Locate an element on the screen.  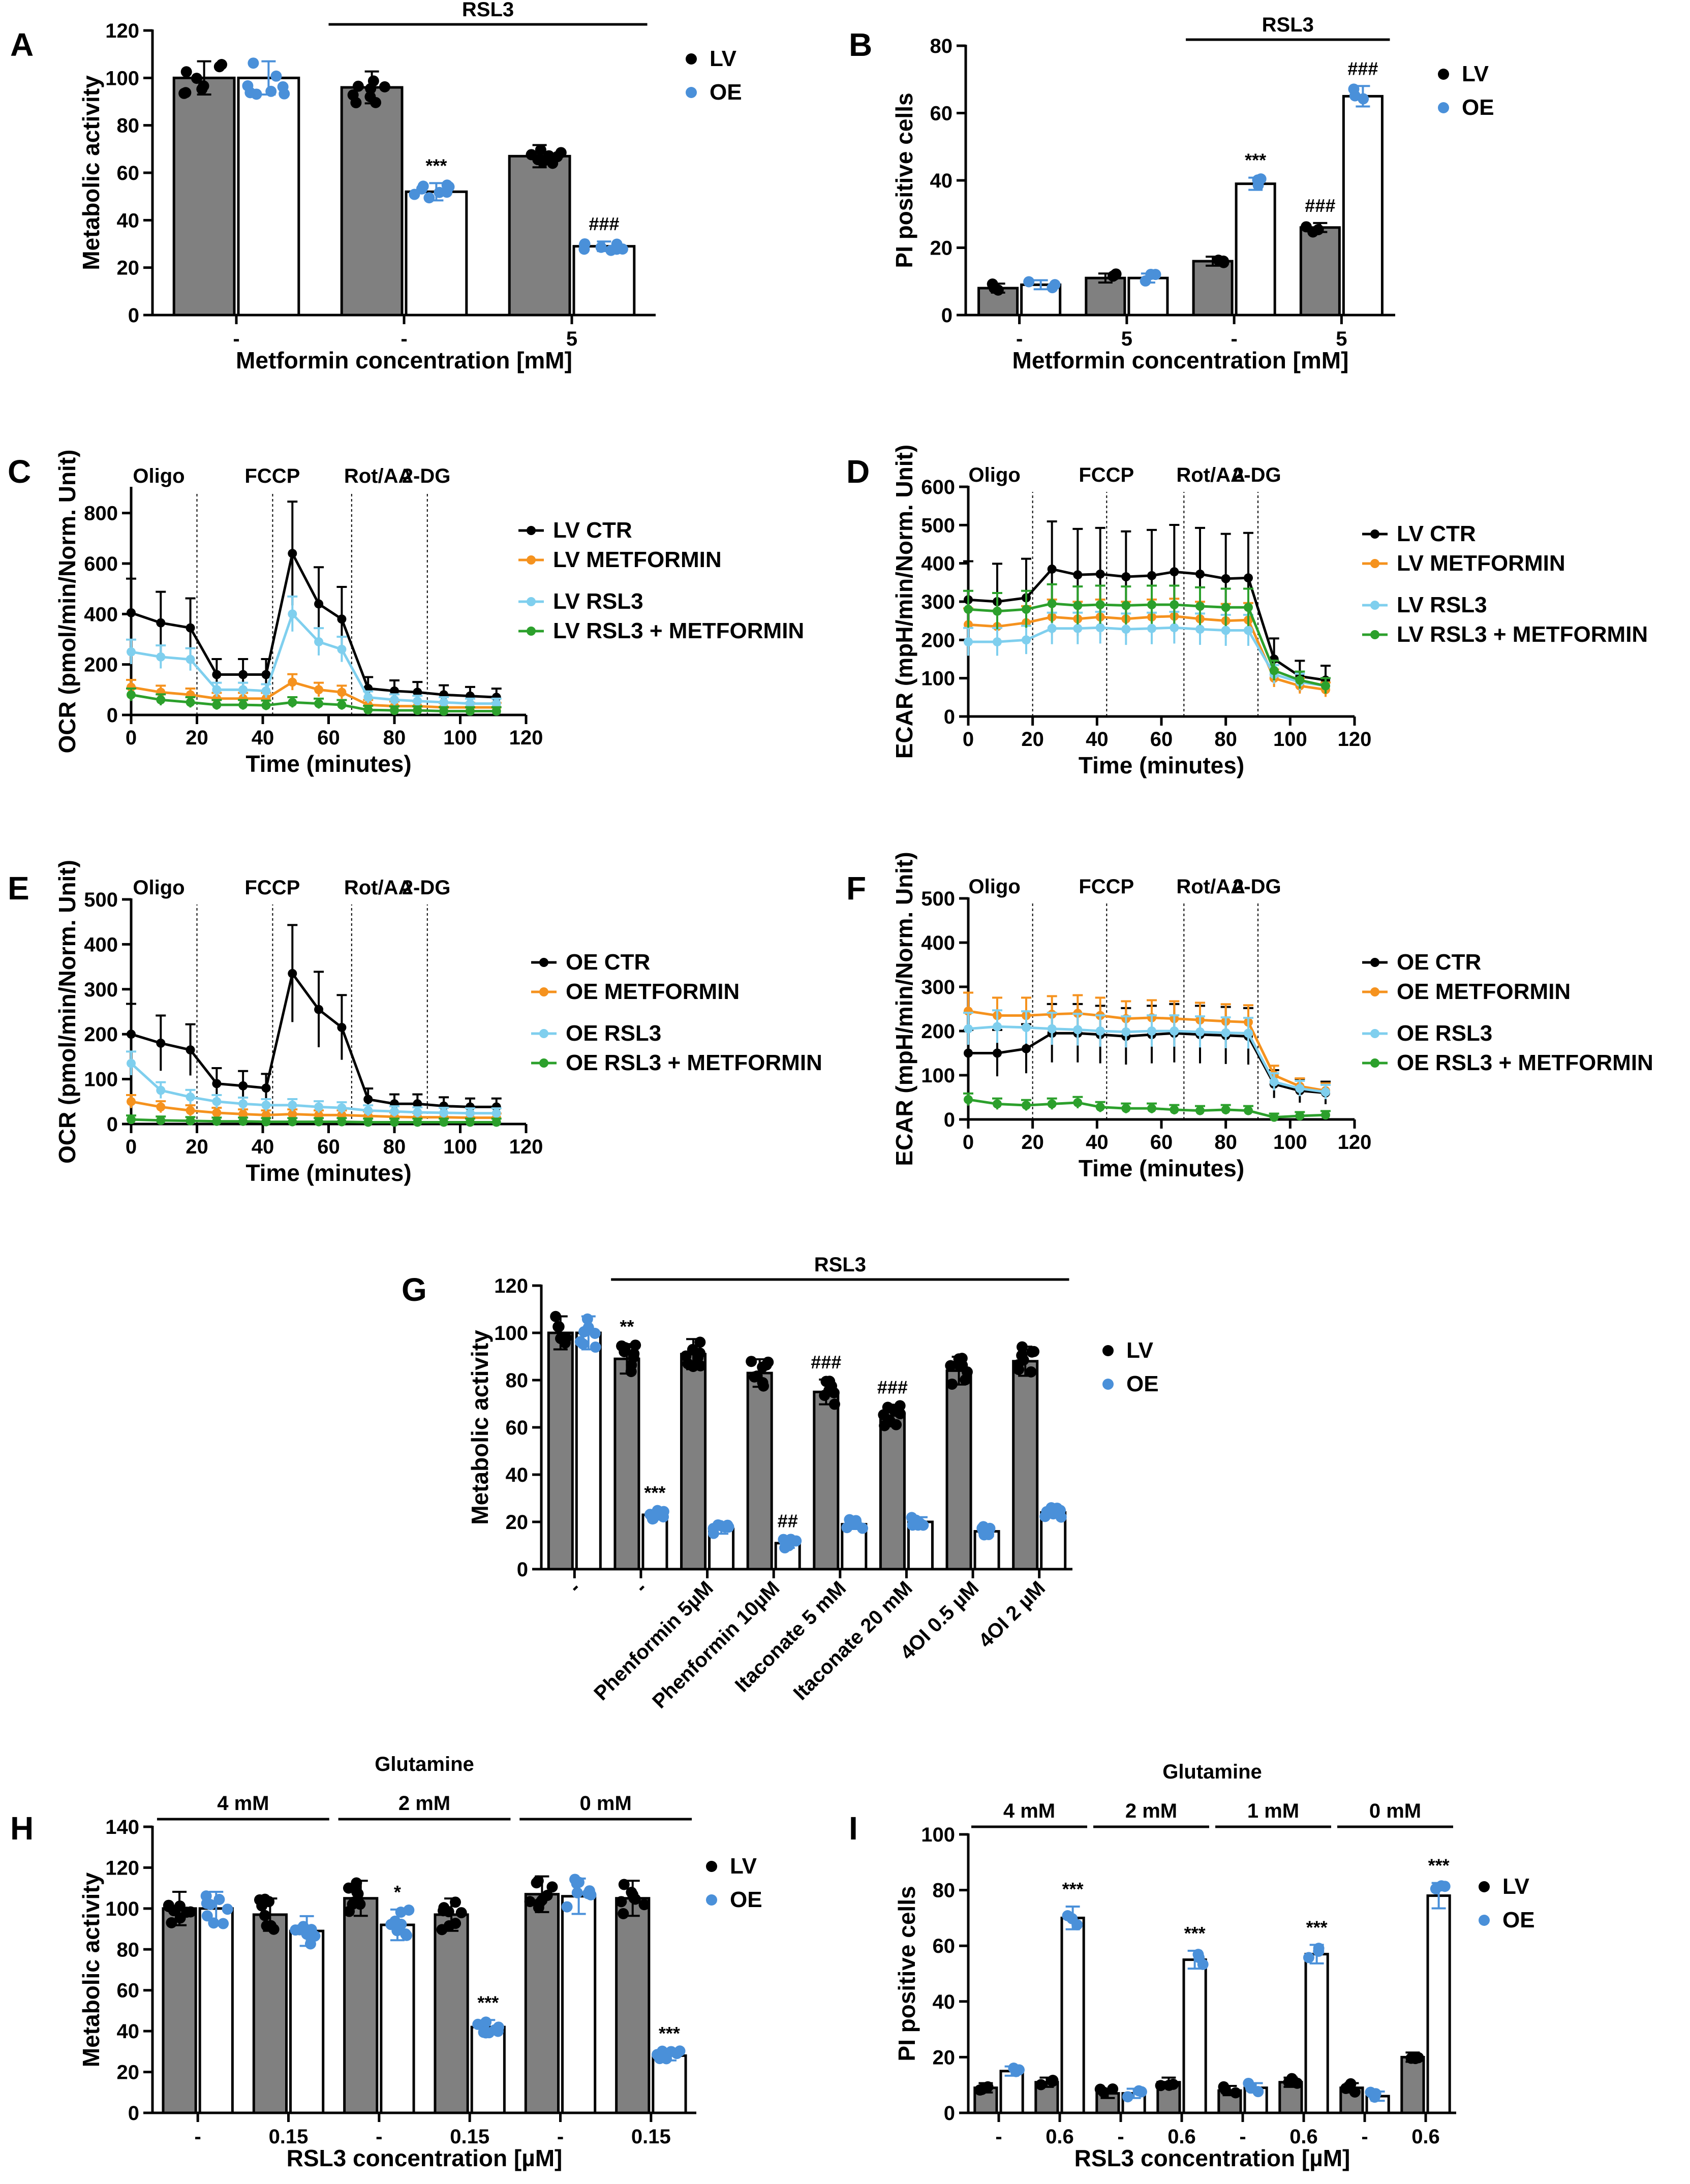
glutamine-bracket-label: 0 mM is located at coordinates (1395, 1811).